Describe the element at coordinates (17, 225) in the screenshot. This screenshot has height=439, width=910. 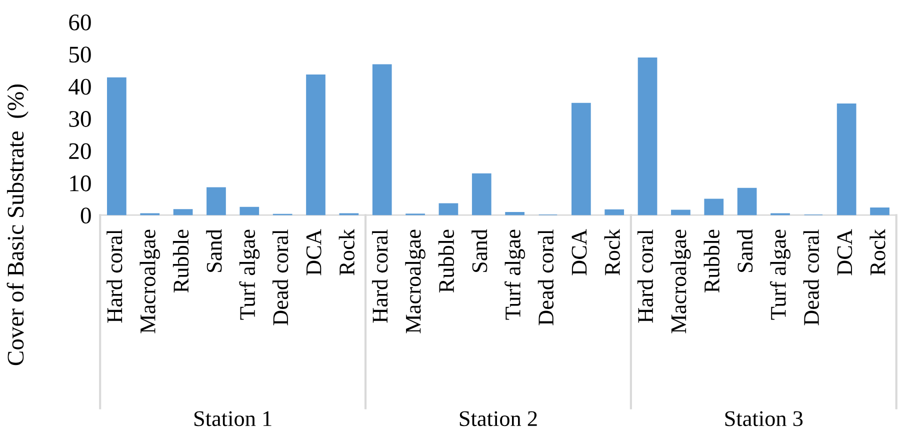
I see `y-axis-title: Cover of Basic Substrate (%)` at that location.